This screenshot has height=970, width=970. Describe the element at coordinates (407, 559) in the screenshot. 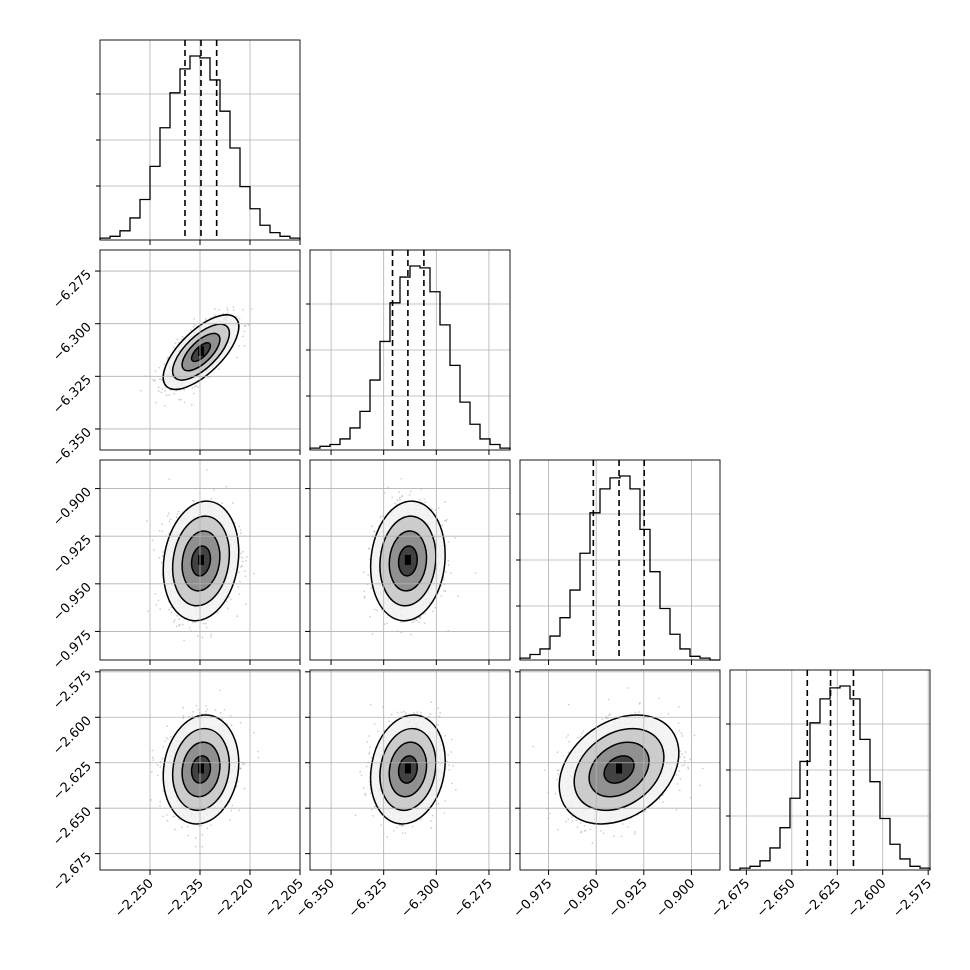

I see `density-peak` at that location.